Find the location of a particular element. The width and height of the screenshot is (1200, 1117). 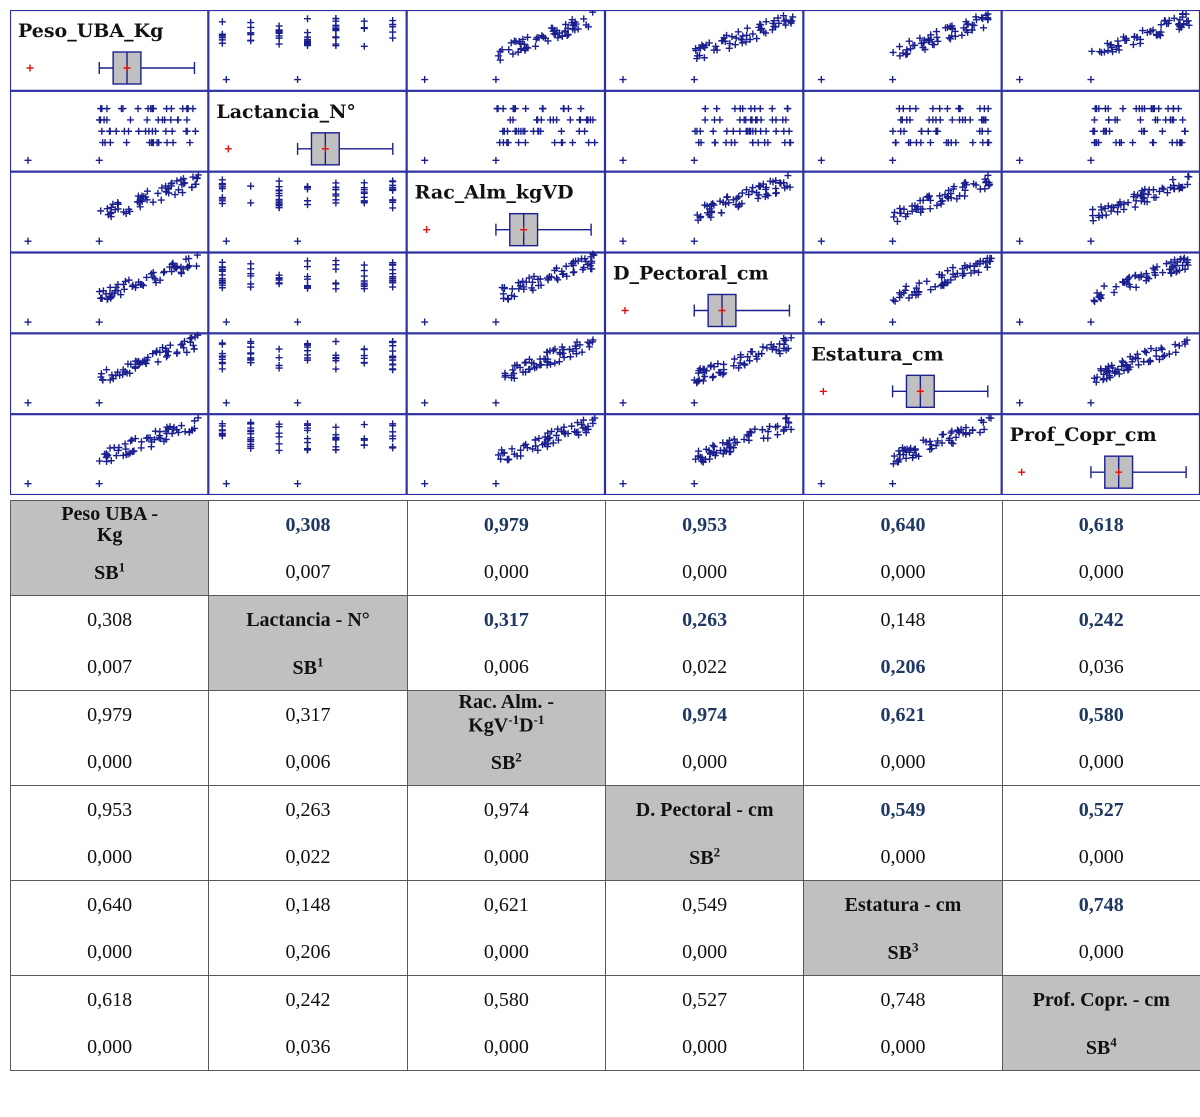

table-row: 0,640 0,148 0,621 0,549 Estatura - cm 0,748 is located at coordinates (604, 904).